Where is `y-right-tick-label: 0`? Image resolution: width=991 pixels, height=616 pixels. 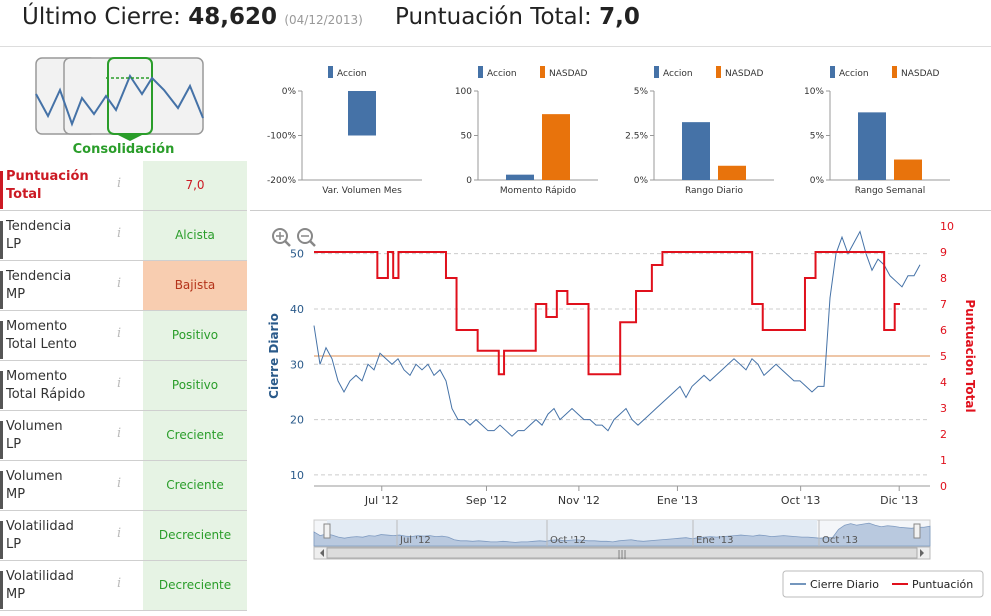
y-right-tick-label: 0 is located at coordinates (943, 486).